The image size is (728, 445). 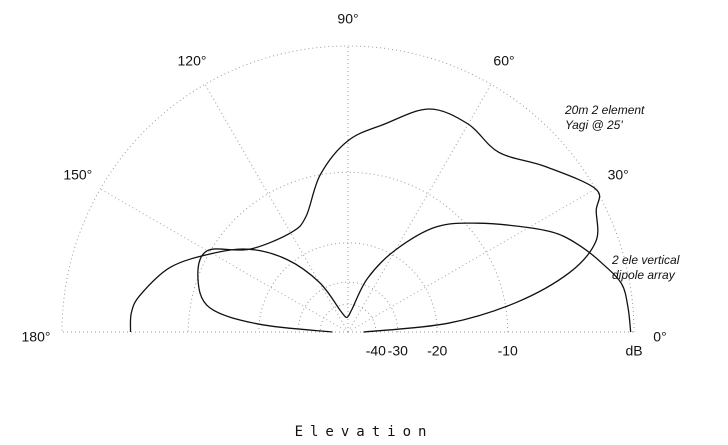 What do you see at coordinates (364, 432) in the screenshot?
I see `chart-title: Elevation` at bounding box center [364, 432].